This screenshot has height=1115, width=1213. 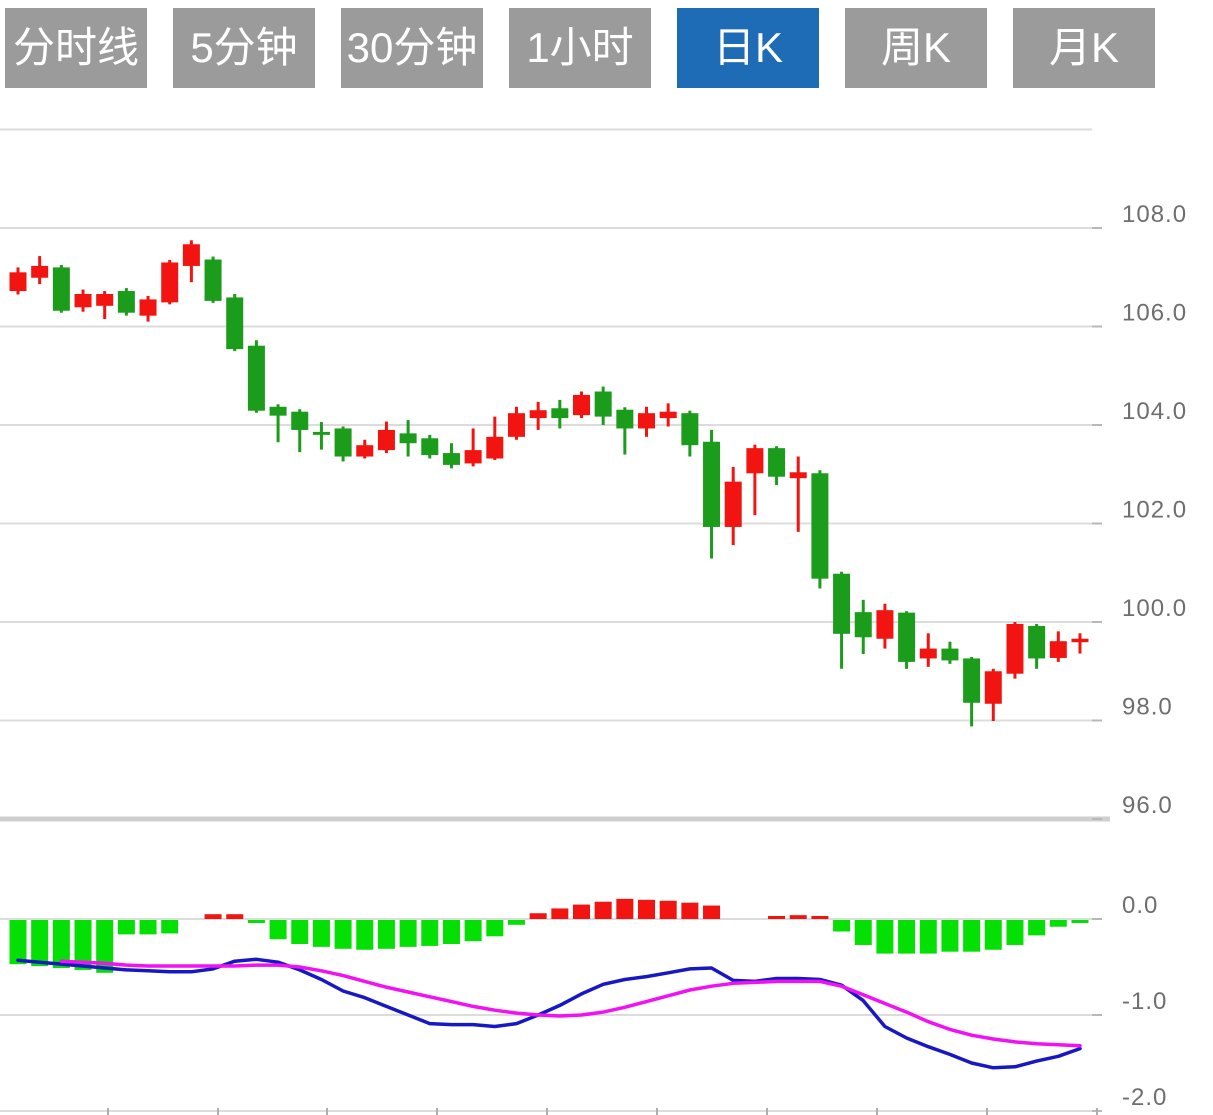 I want to click on tab-daily-k: 日K, so click(x=748, y=48).